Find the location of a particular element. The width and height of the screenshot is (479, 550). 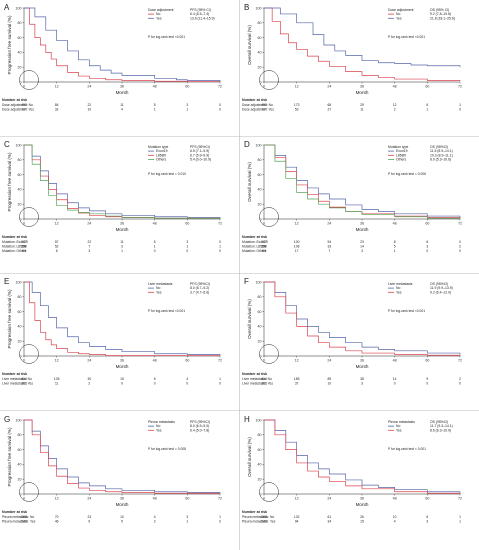

legend-stat-value: 11.5 (8.9–14.1) is located at coordinates (441, 151).